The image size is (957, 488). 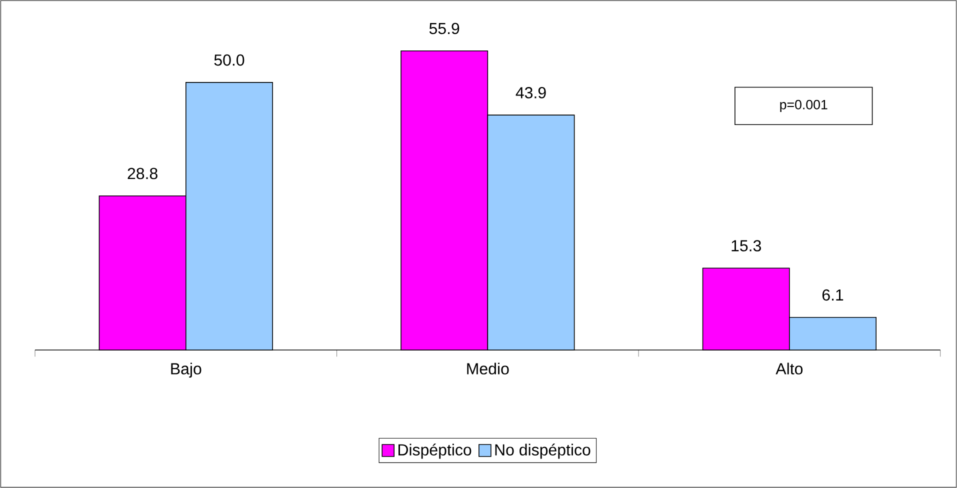 What do you see at coordinates (488, 368) in the screenshot?
I see `x-tick-label: Medio` at bounding box center [488, 368].